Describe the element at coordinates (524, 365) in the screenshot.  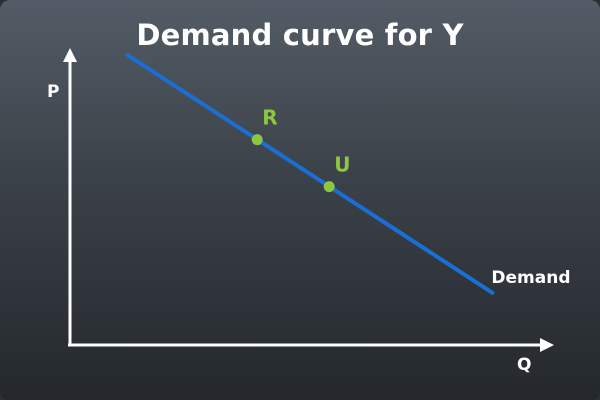
I see `x-axis-label: Q` at that location.